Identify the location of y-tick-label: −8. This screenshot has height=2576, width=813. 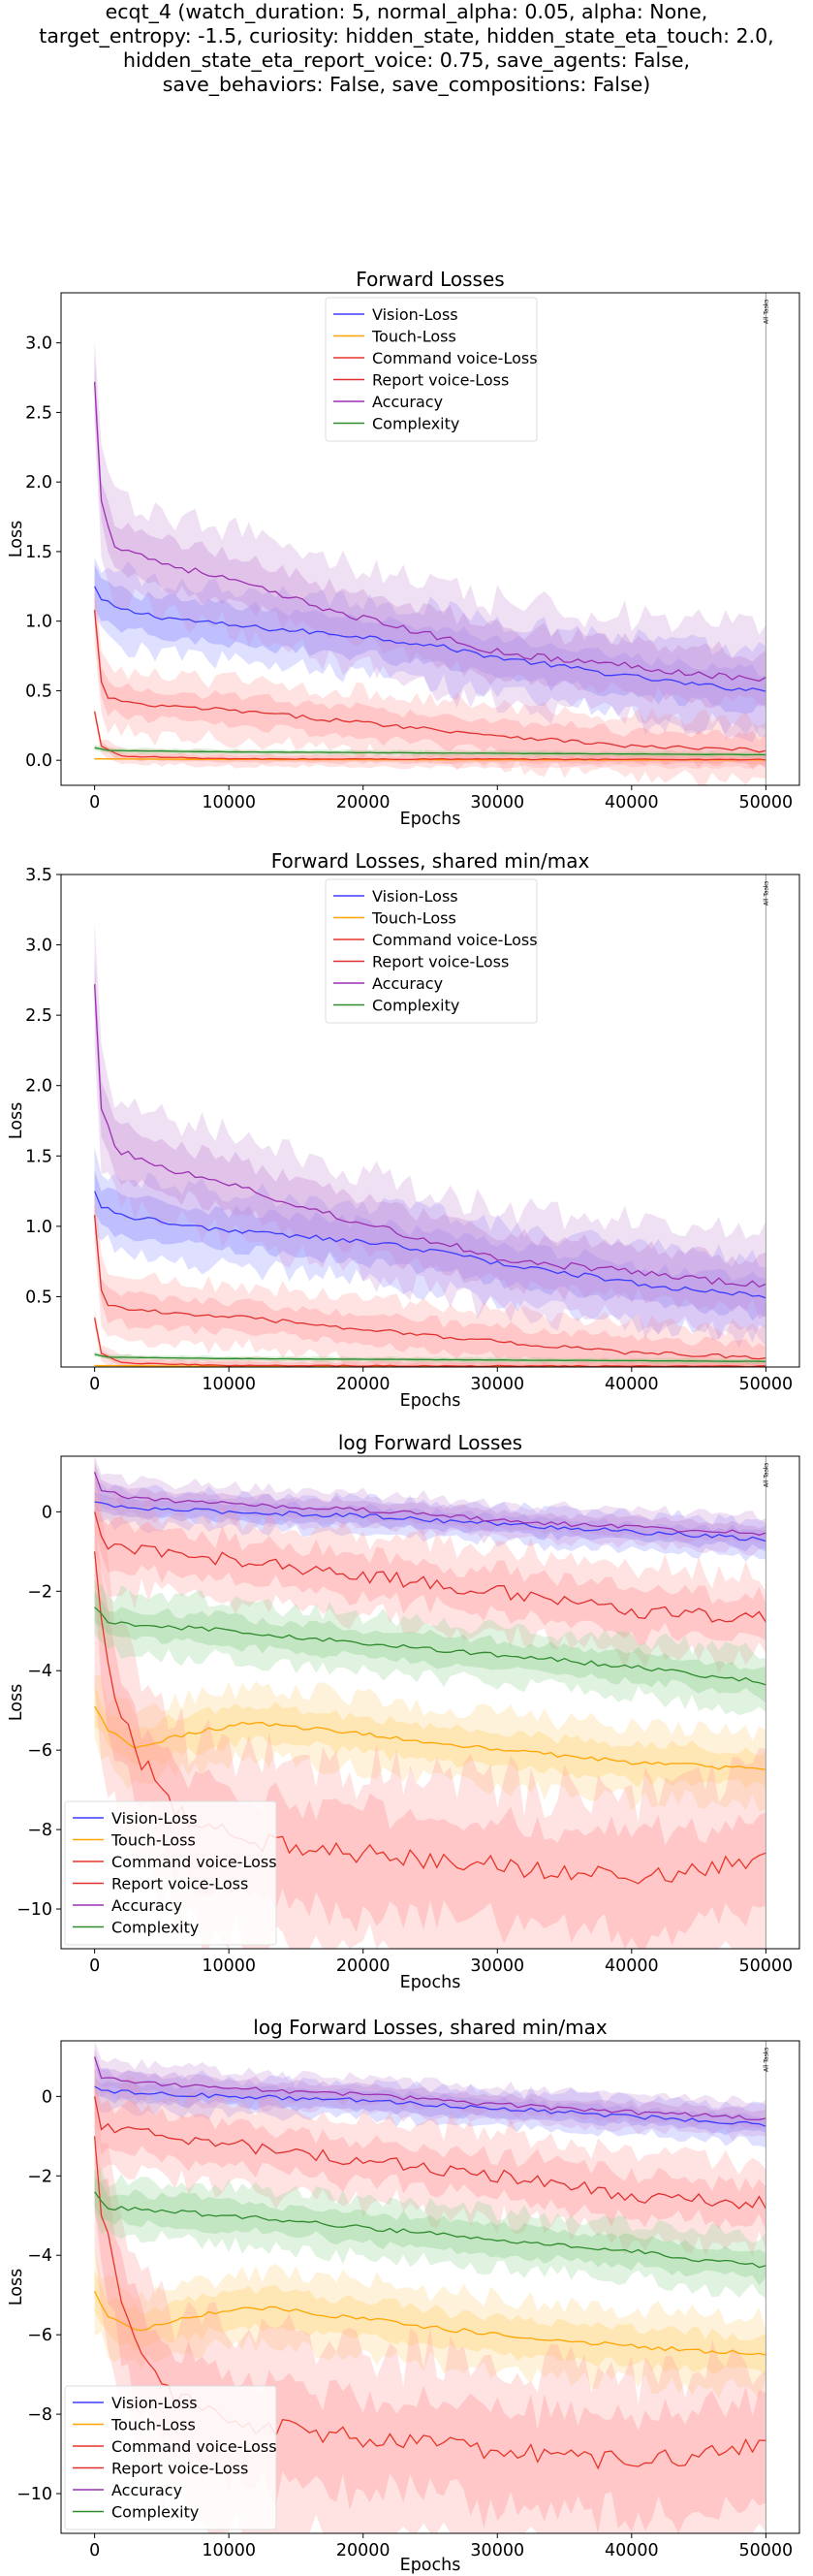
(39, 1830).